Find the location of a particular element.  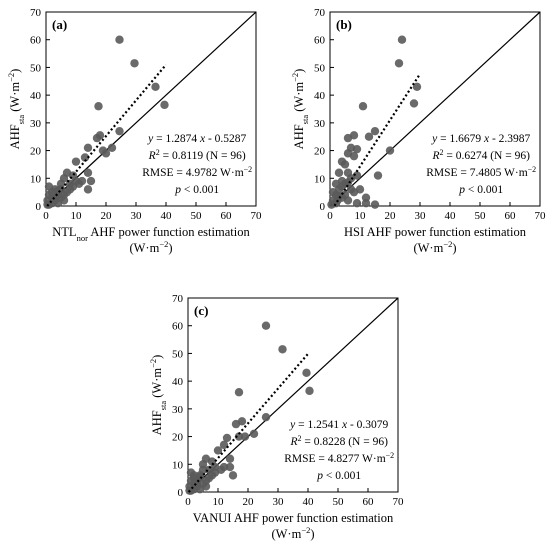

x-tick-label: 30 is located at coordinates (137, 216).